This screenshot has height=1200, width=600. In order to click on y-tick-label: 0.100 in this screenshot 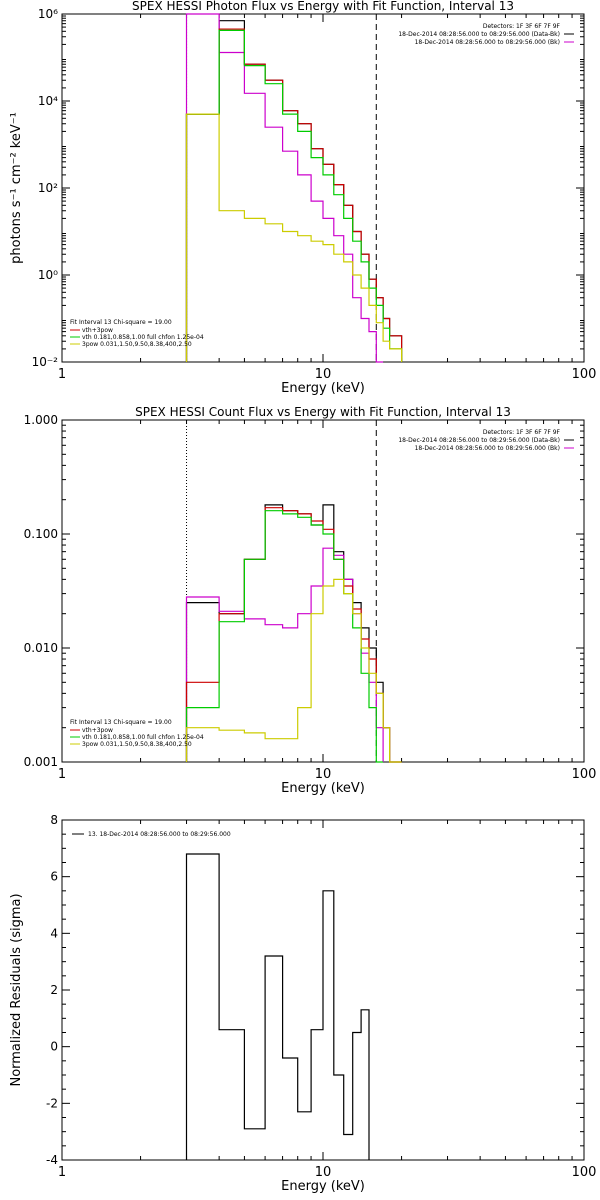, I will do `click(41, 534)`.